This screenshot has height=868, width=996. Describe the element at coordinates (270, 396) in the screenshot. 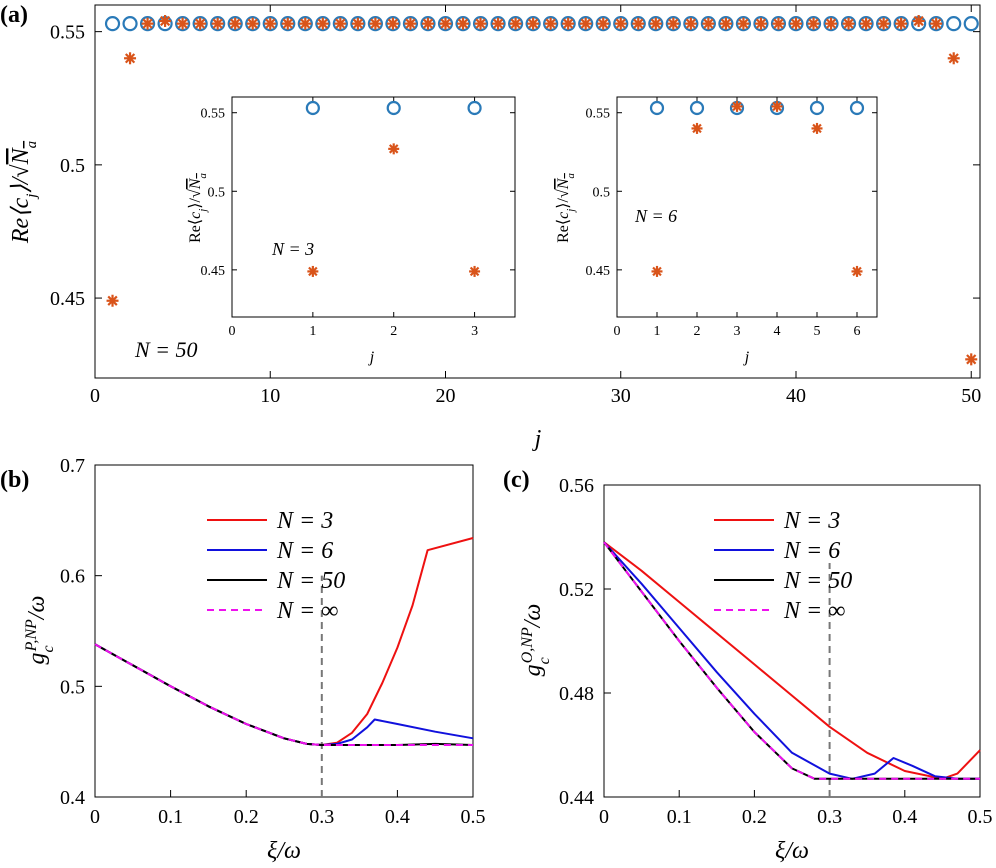

I see `xtick-label: 10` at that location.